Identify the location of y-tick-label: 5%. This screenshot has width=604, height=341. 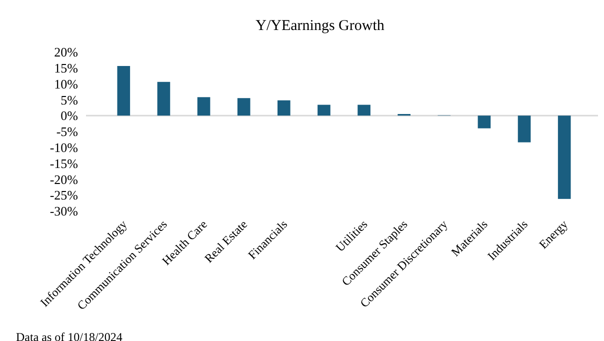
(69, 100).